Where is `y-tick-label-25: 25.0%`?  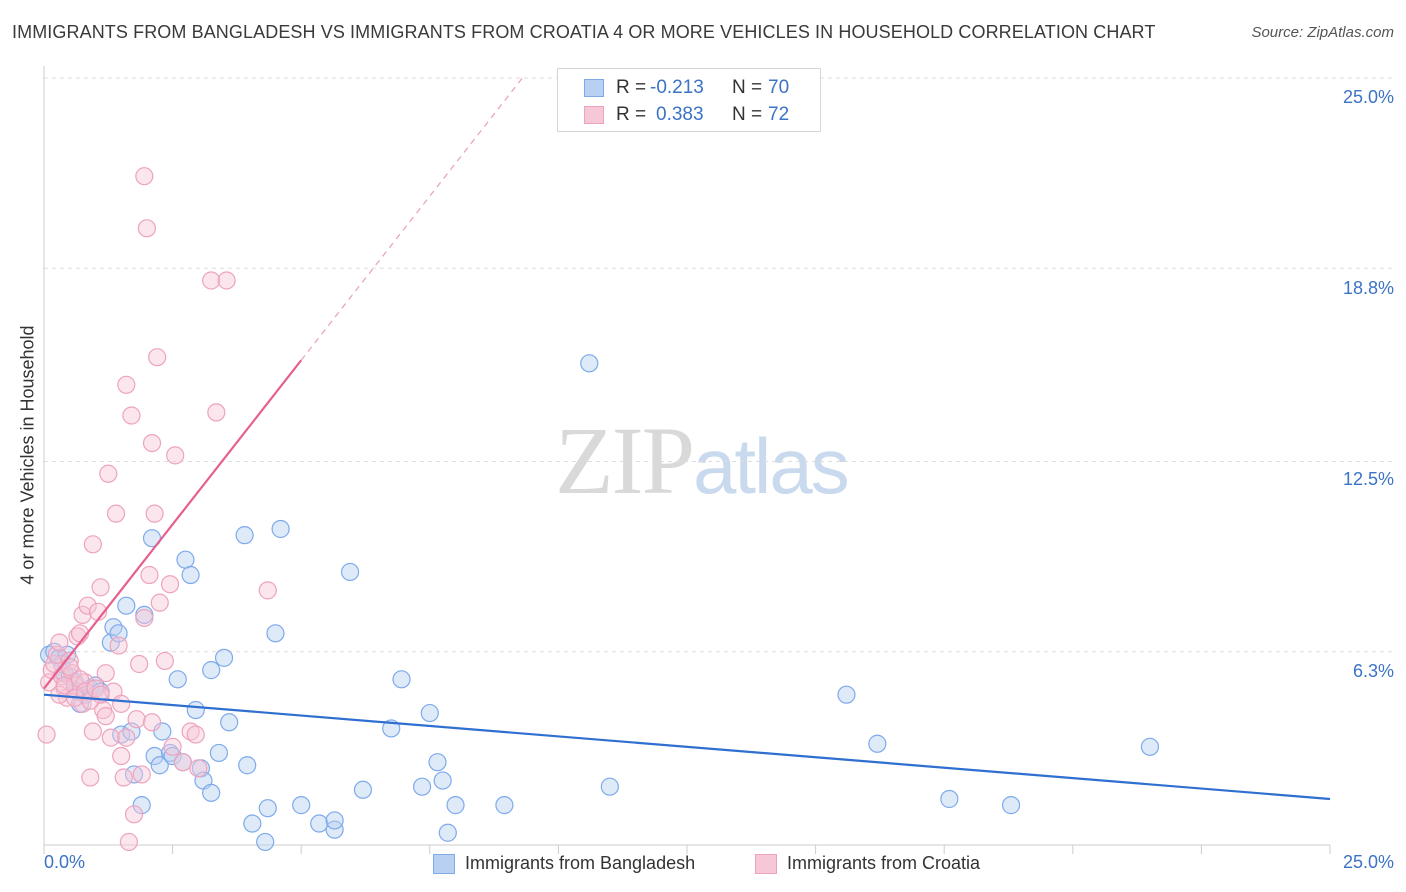
y-tick-label-25: 25.0% is located at coordinates (1368, 97).